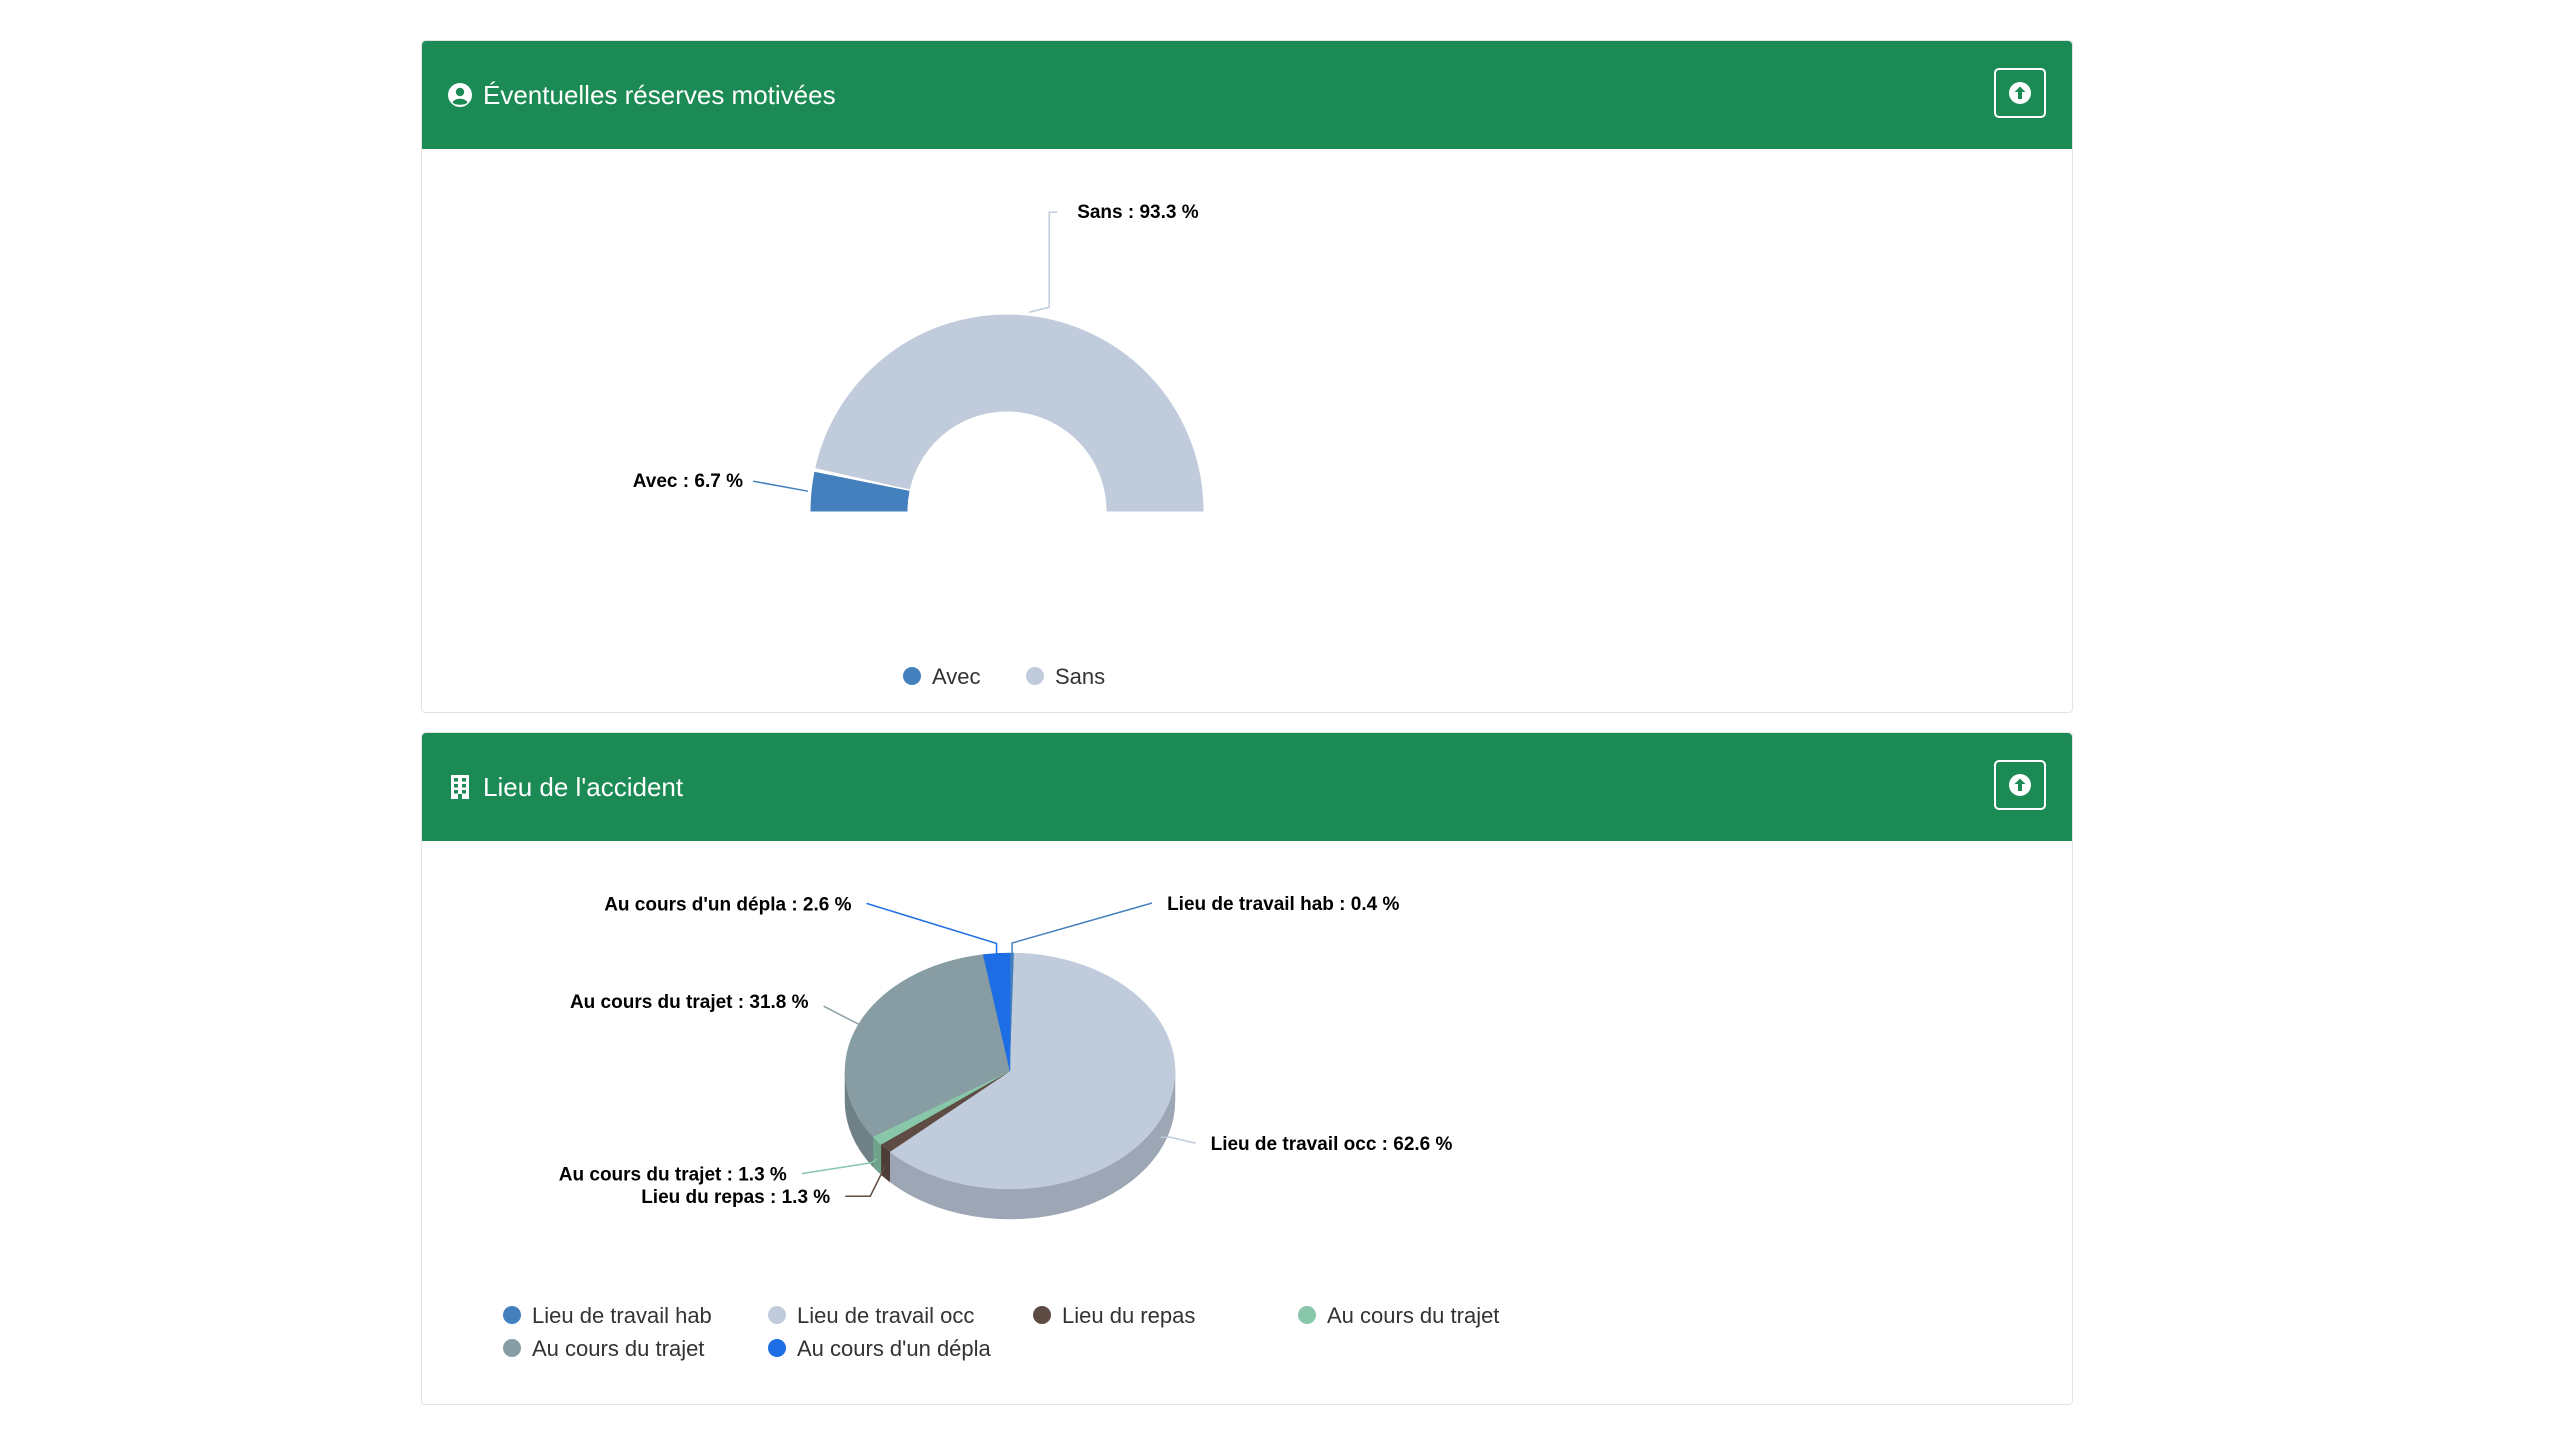 This screenshot has width=2560, height=1440. What do you see at coordinates (460, 787) in the screenshot?
I see `building-icon` at bounding box center [460, 787].